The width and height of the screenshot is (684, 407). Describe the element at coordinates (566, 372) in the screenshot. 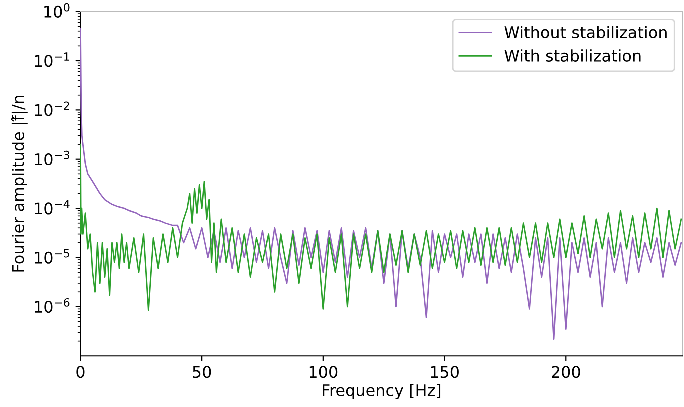

I see `x-tick-label: 200` at that location.